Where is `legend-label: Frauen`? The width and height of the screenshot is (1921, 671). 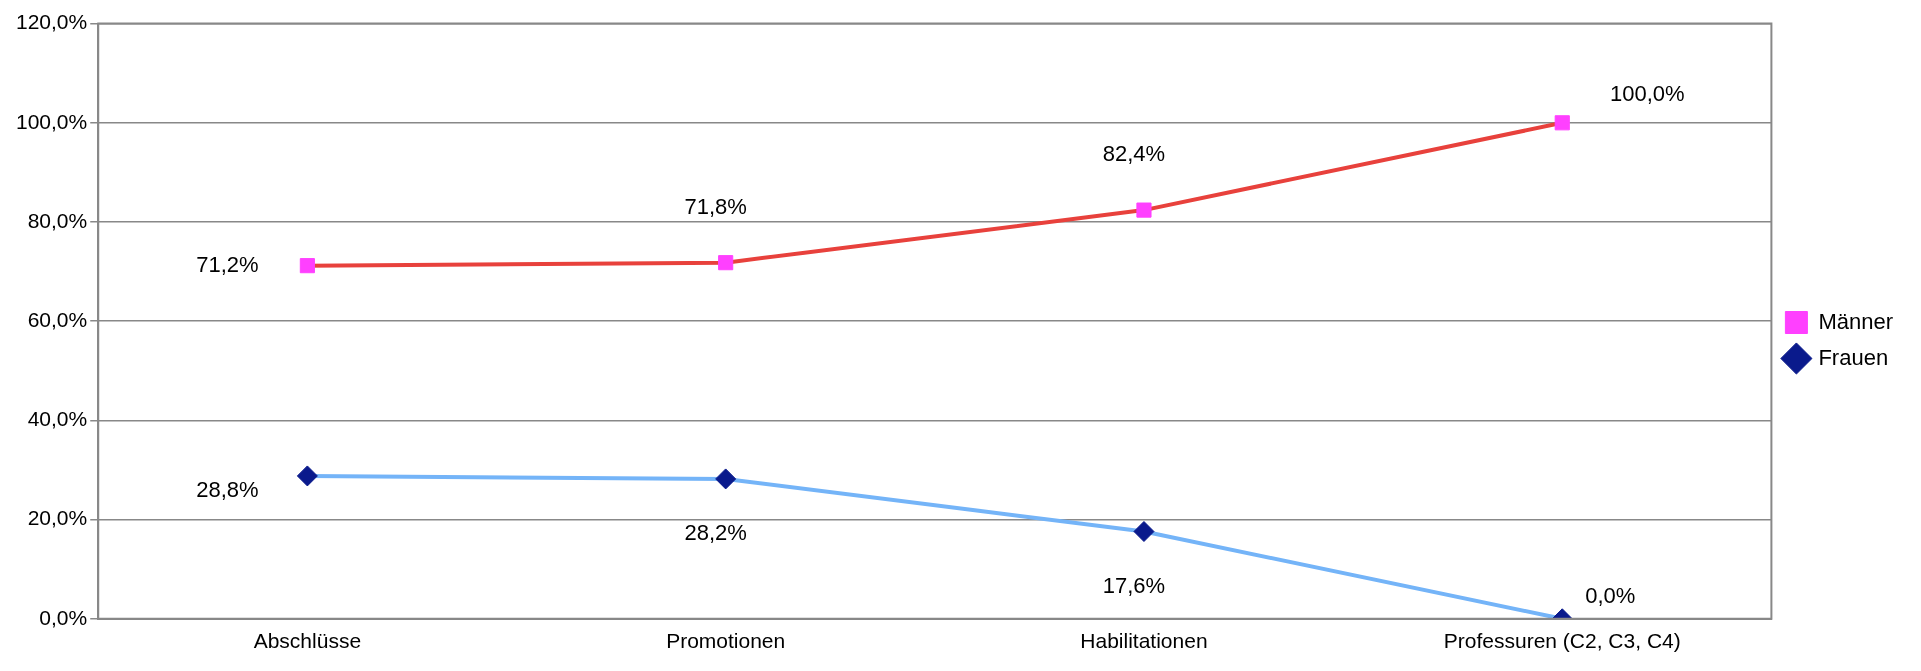 legend-label: Frauen is located at coordinates (1853, 357).